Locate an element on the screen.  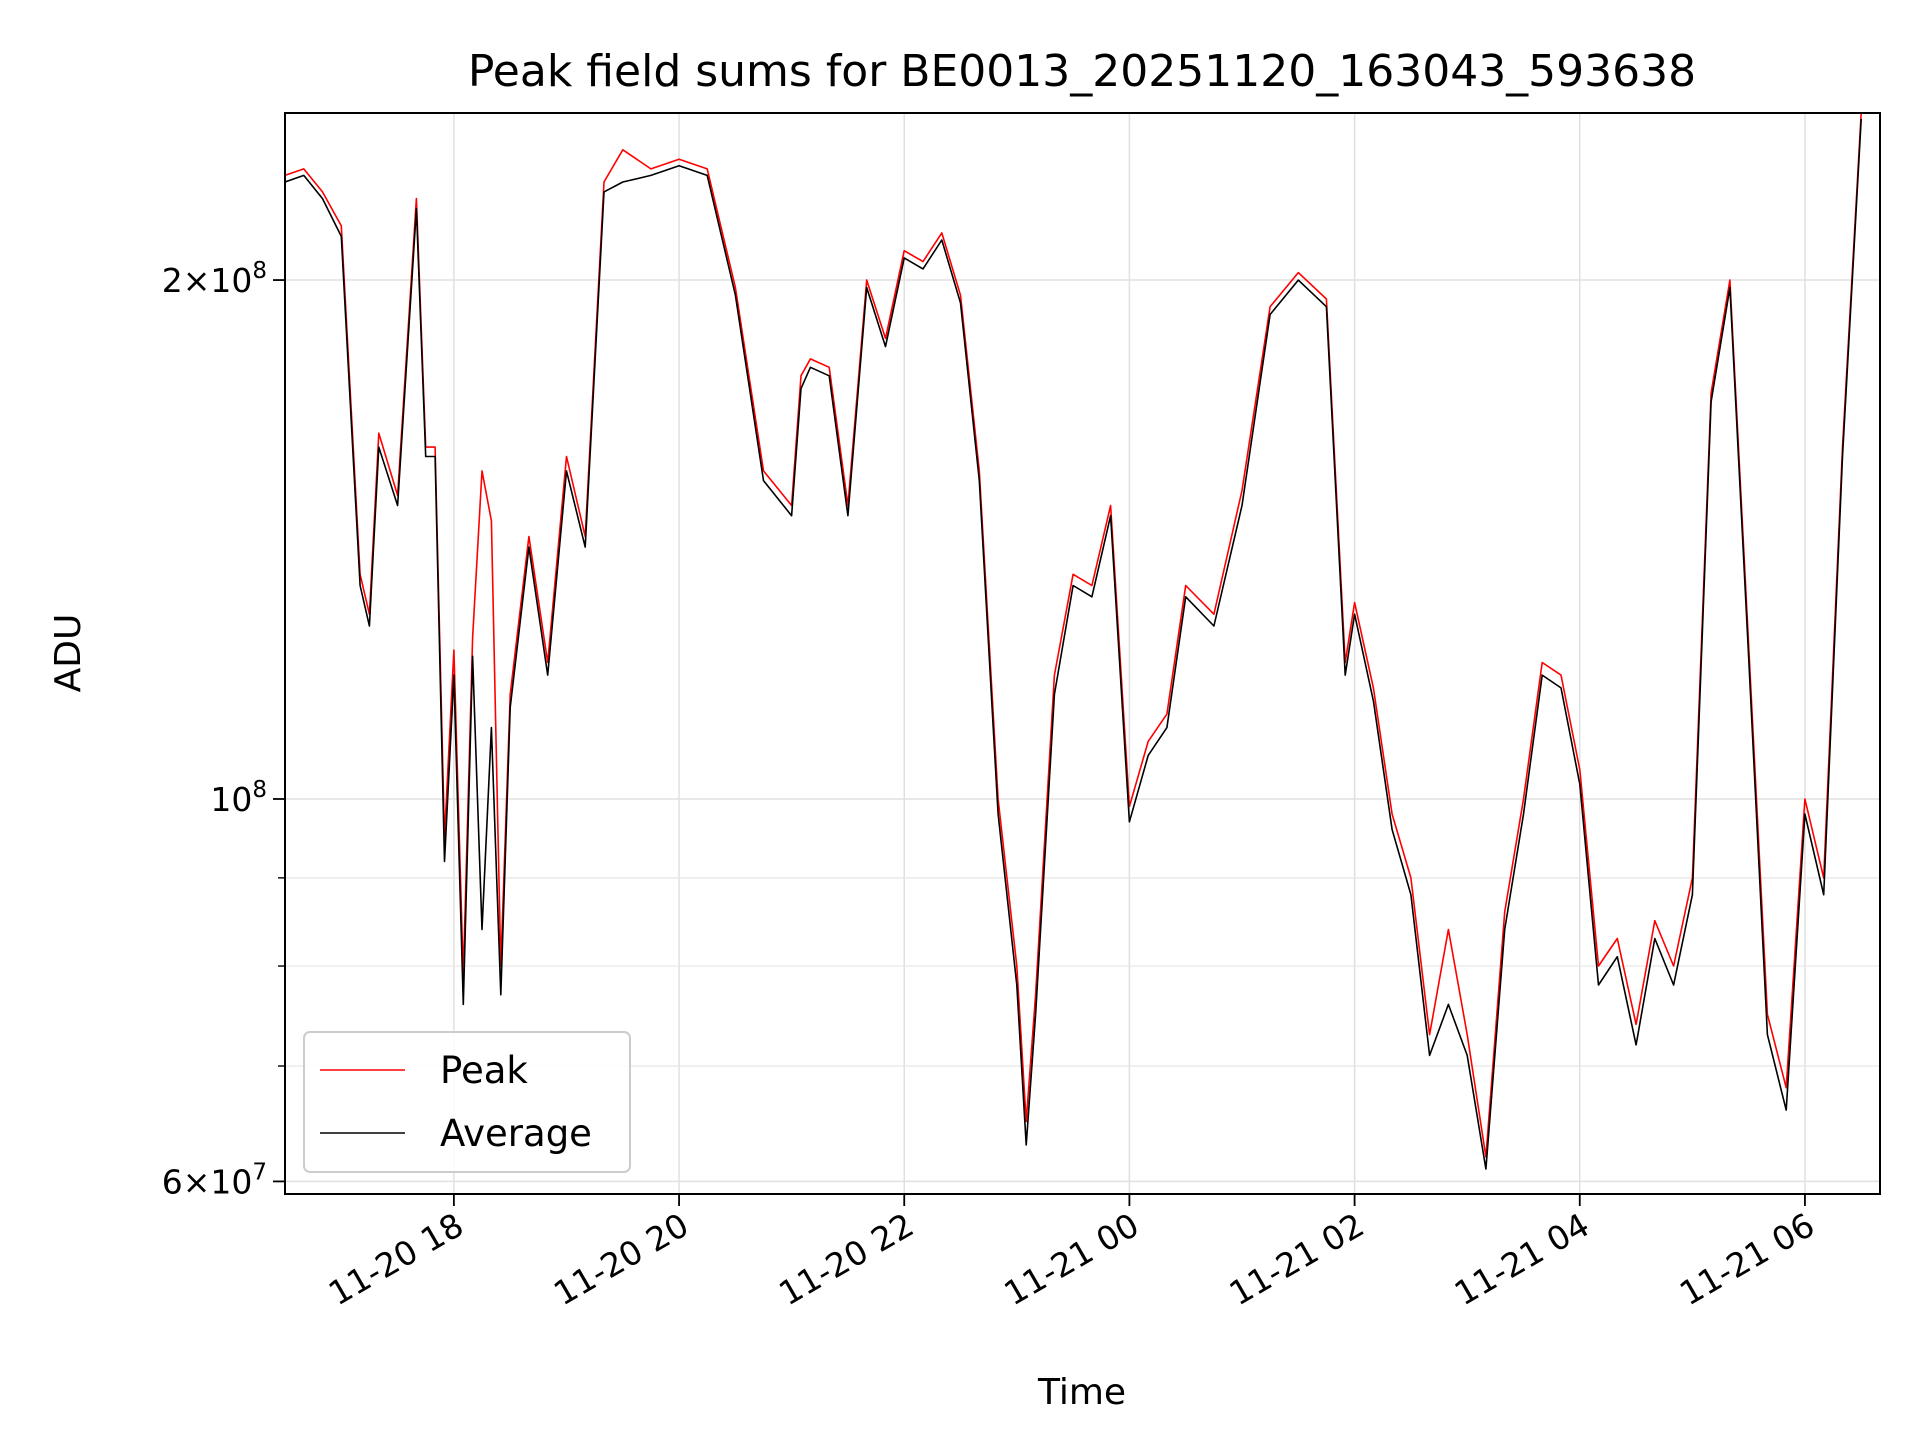
x-axis-label: Time is located at coordinates (1081, 1392).